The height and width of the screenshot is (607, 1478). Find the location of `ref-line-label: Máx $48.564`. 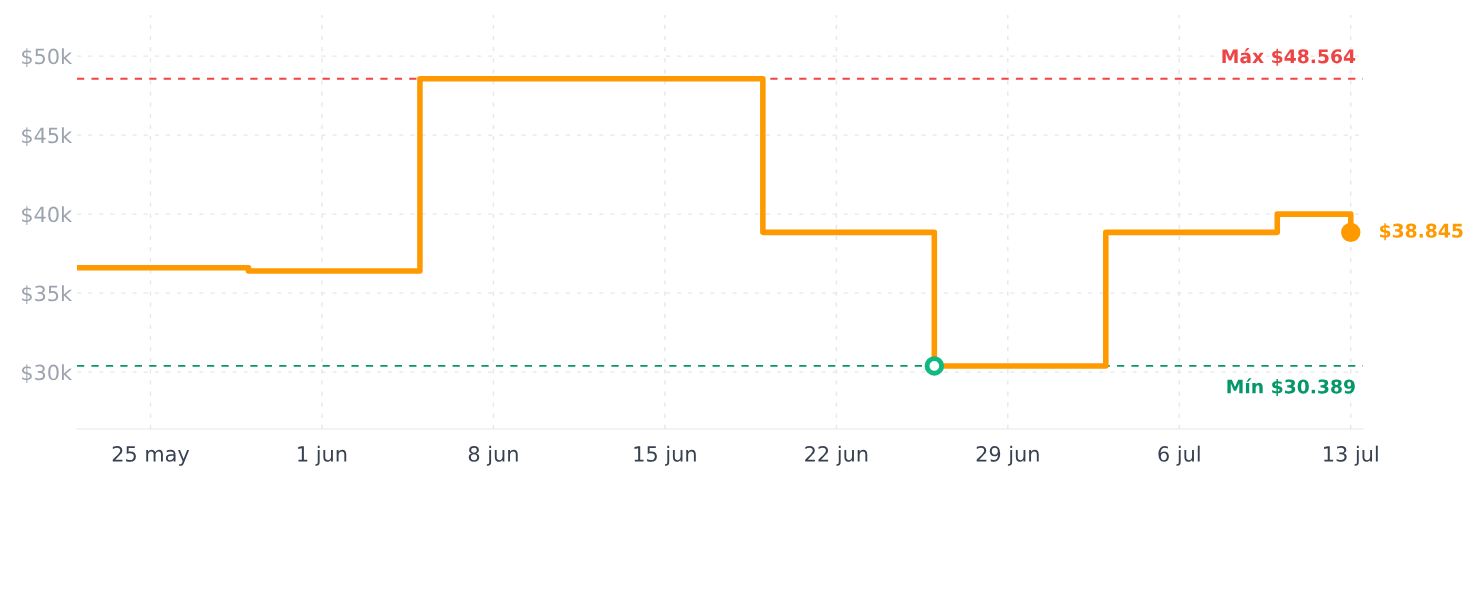

ref-line-label: Máx $48.564 is located at coordinates (1289, 57).